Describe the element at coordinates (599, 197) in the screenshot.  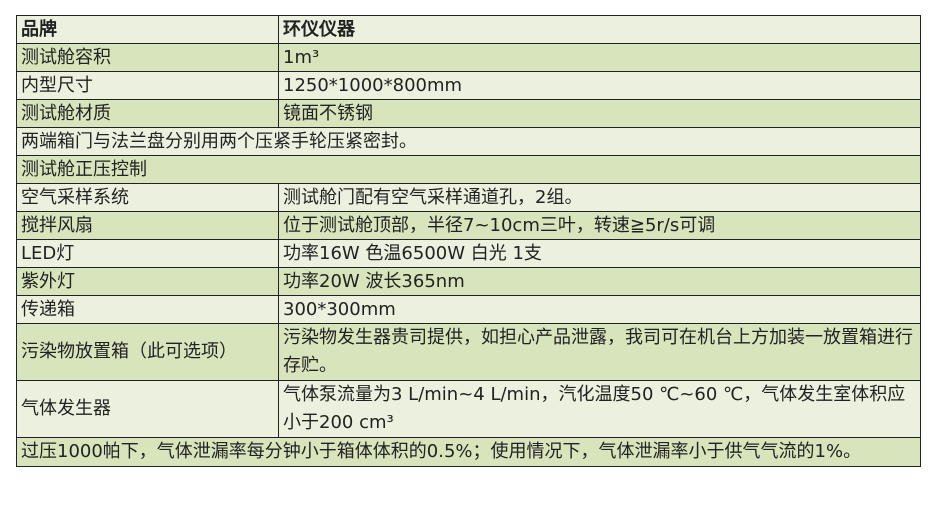
I see `row-value: 测试舱门配有空气采样通道孔，2组。` at that location.